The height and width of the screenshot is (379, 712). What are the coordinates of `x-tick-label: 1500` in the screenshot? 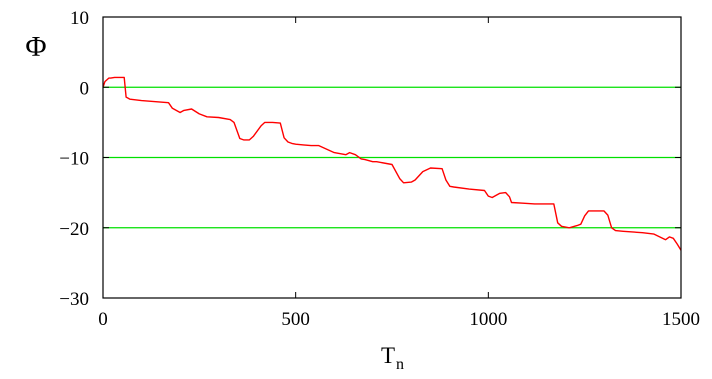 It's located at (681, 319).